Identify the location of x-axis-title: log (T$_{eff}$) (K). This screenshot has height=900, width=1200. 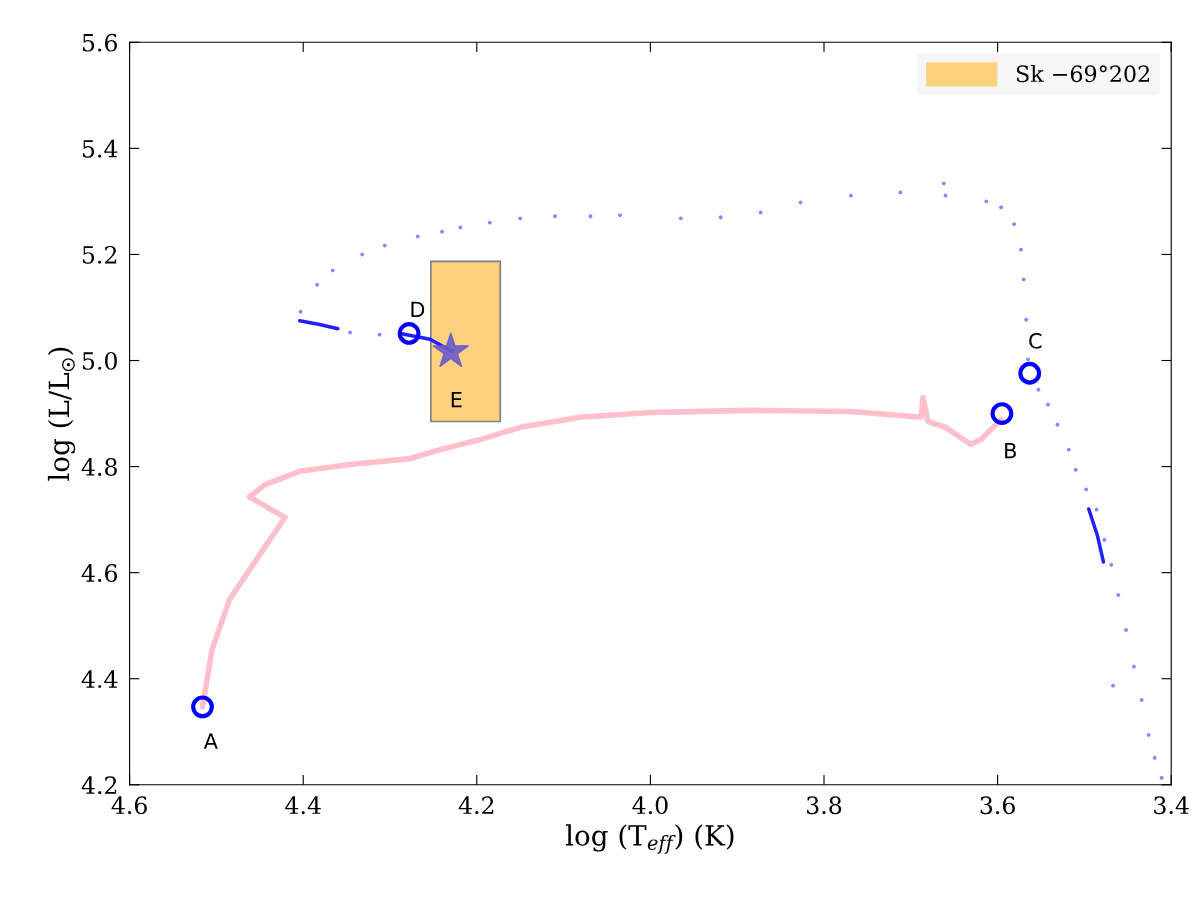
(649, 839).